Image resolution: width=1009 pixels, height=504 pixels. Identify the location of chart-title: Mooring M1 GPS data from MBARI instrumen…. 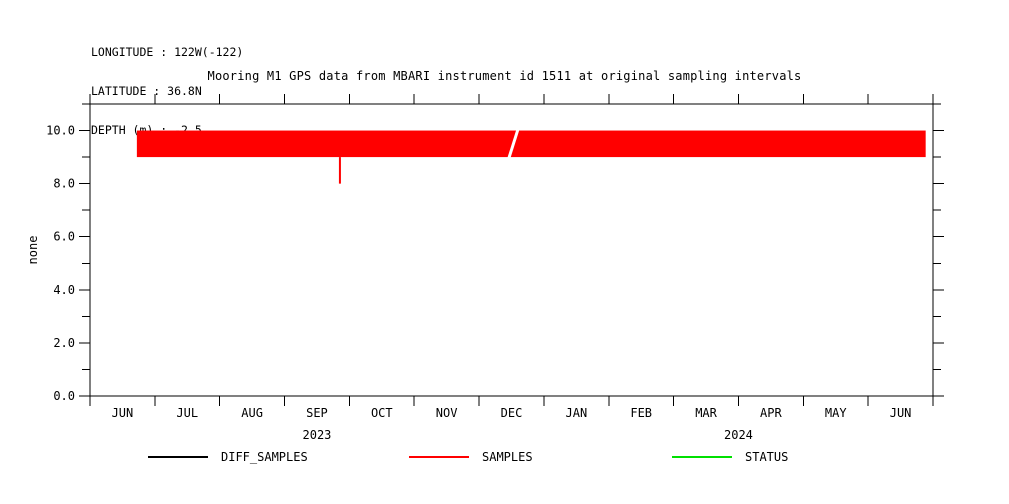
(504, 76).